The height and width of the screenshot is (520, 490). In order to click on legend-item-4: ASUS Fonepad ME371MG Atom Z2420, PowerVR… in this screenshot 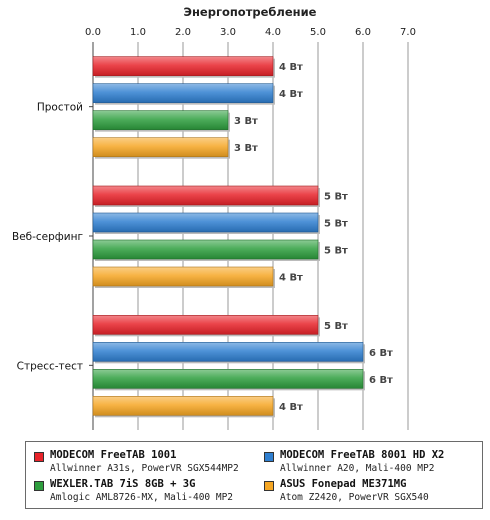, I will do `click(371, 493)`.